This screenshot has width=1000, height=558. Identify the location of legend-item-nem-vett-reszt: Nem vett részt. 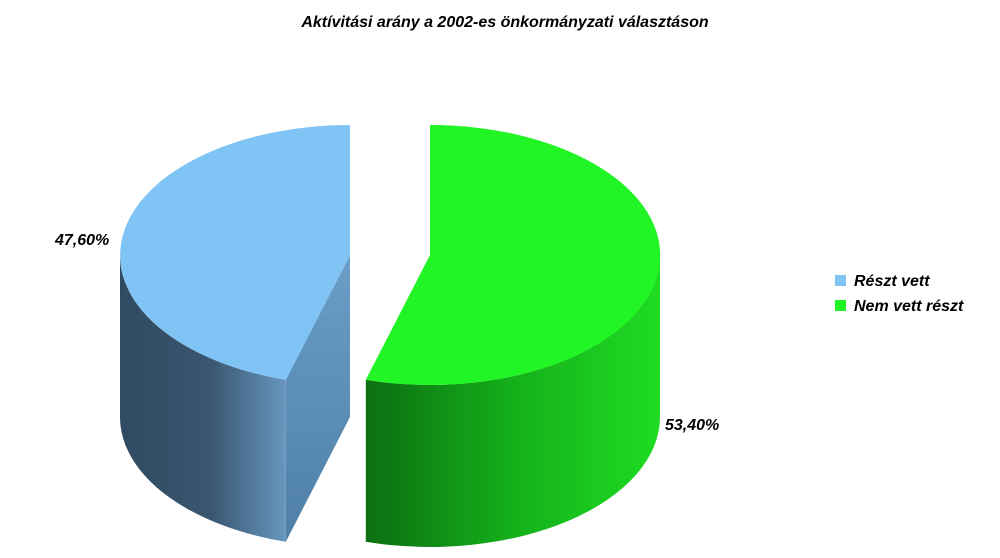
(899, 306).